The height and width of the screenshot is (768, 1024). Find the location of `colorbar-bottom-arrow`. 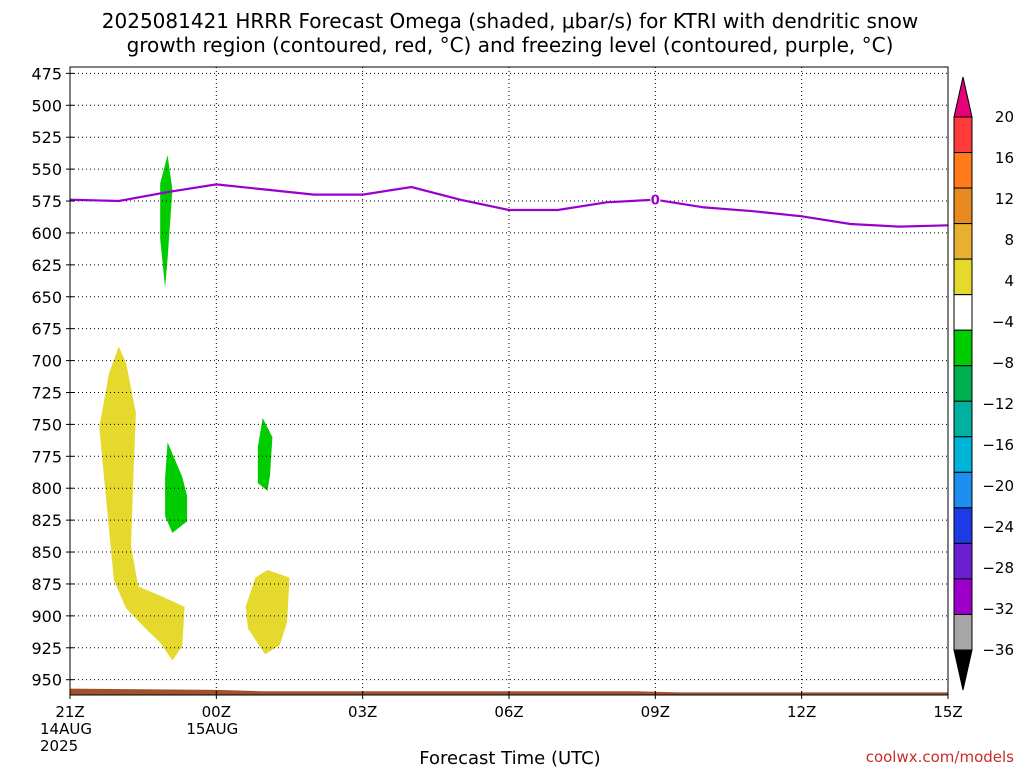

colorbar-bottom-arrow is located at coordinates (963, 670).